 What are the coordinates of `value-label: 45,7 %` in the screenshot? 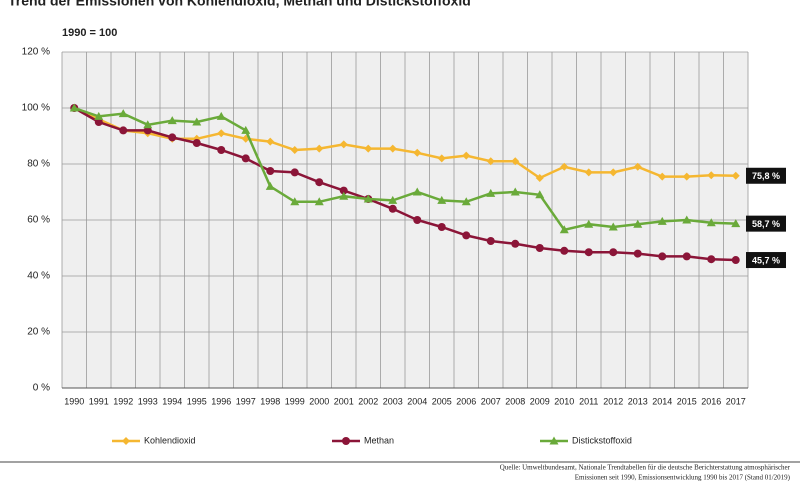 It's located at (766, 260).